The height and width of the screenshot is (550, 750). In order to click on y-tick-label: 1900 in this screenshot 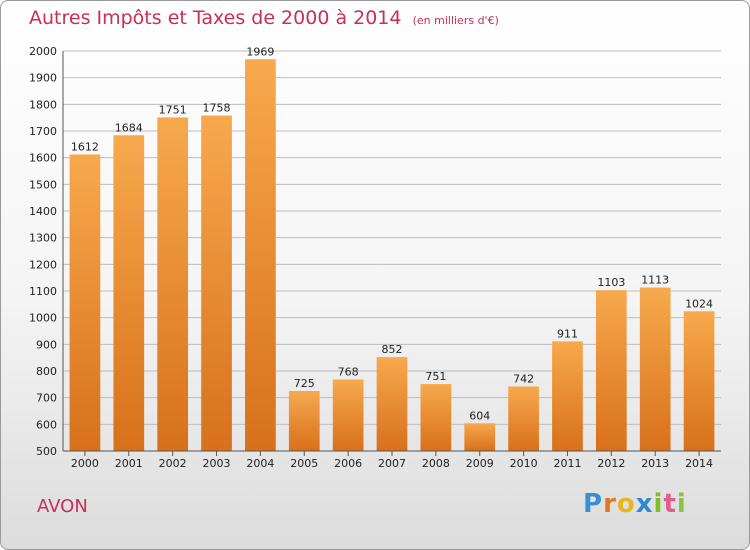, I will do `click(43, 78)`.